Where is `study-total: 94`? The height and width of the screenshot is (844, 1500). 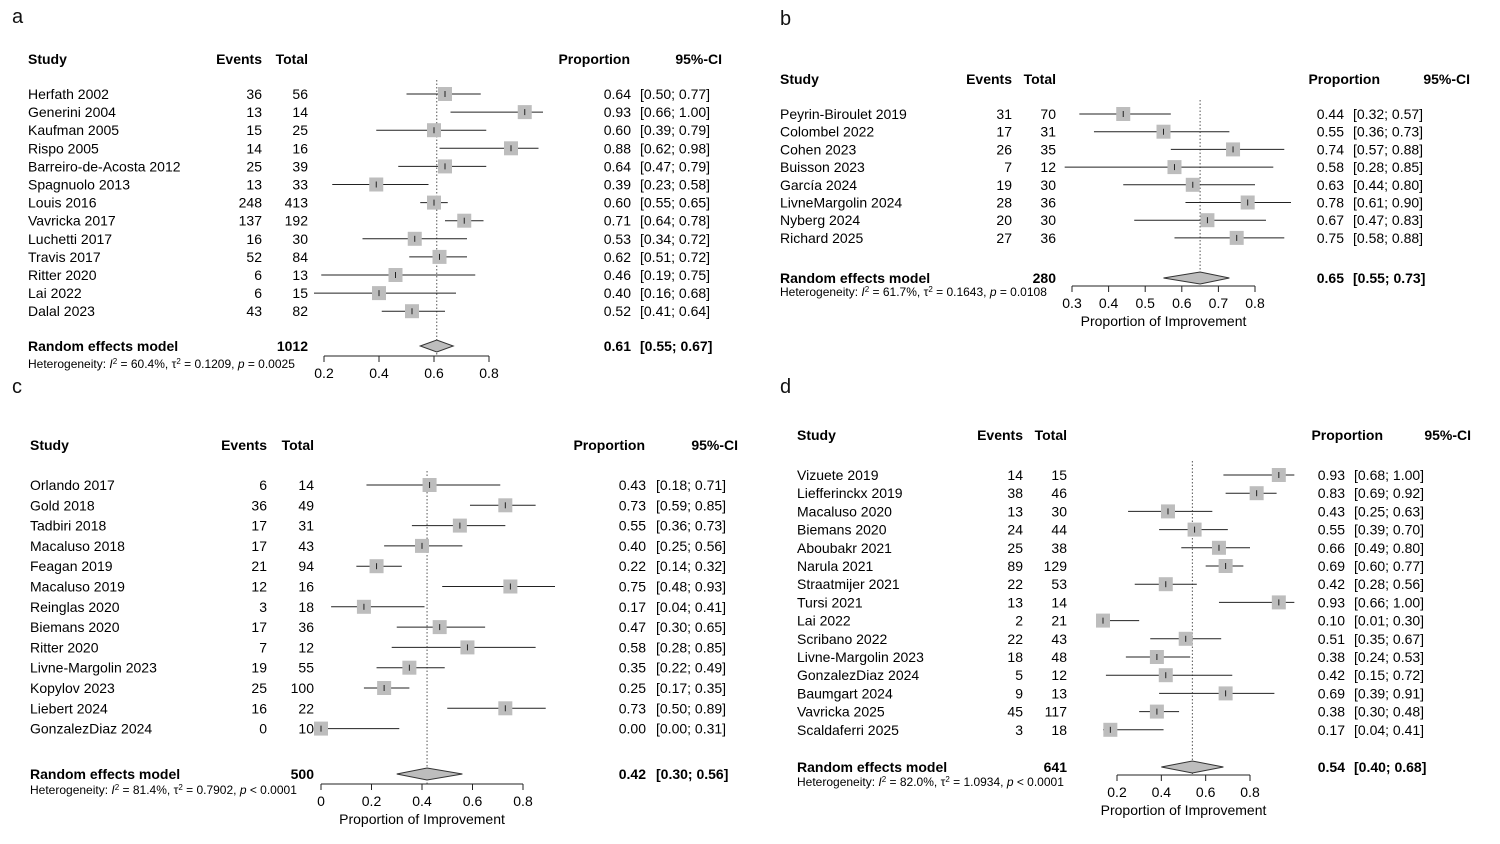
study-total: 94 is located at coordinates (306, 566).